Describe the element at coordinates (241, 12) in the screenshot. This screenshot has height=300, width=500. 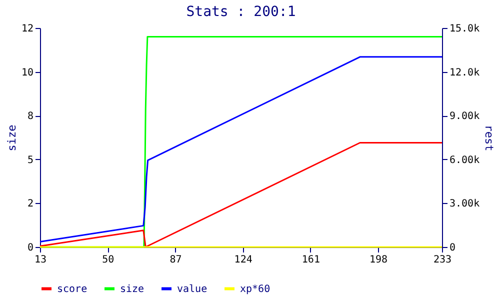
I see `chart-title: Stats : 200:1` at that location.